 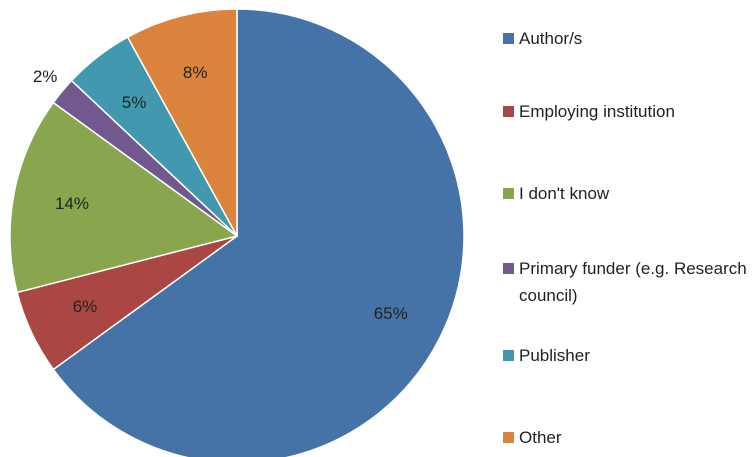 I want to click on legend-item: Other, so click(x=628, y=437).